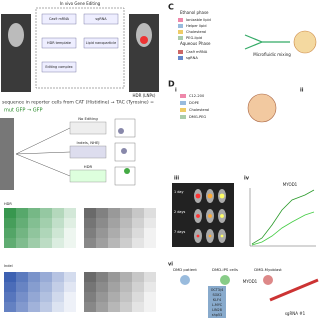  I want to click on outcome: Indels, NHEJ, so click(88, 142).